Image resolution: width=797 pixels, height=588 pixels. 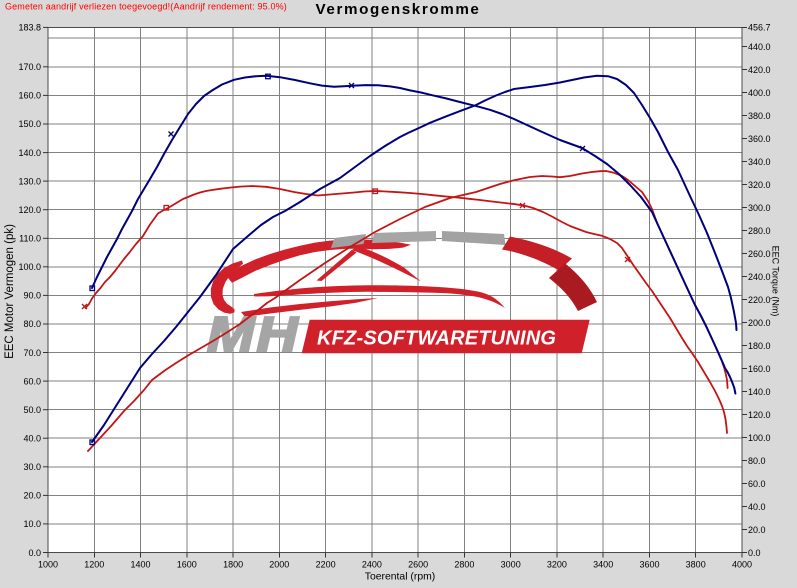 What do you see at coordinates (759, 47) in the screenshot?
I see `svg-text: 440.0` at bounding box center [759, 47].